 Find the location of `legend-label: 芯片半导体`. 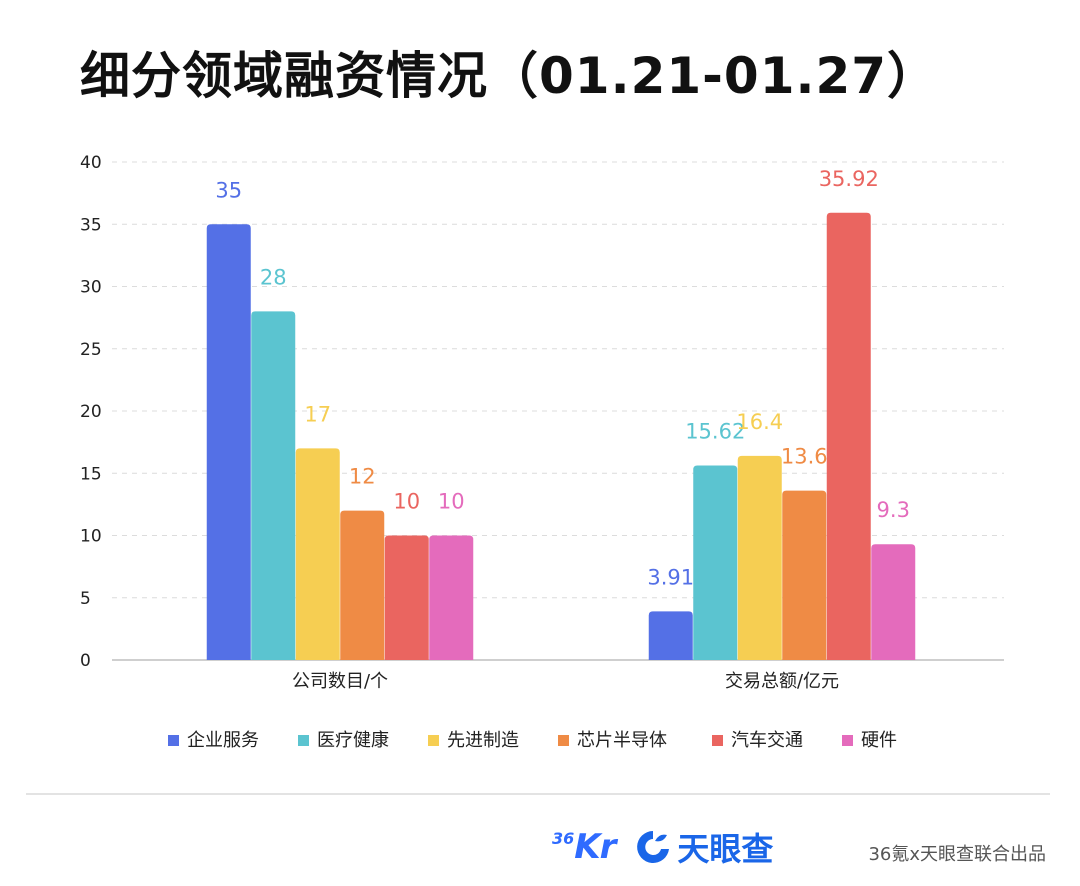

legend-label: 芯片半导体 is located at coordinates (622, 740).